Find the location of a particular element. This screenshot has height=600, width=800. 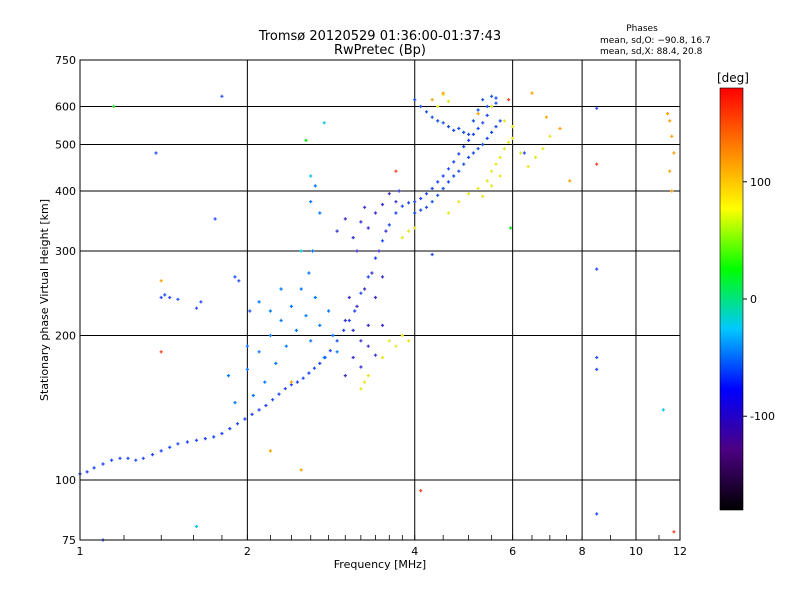

y-tick-label: 200 is located at coordinates (65, 336).